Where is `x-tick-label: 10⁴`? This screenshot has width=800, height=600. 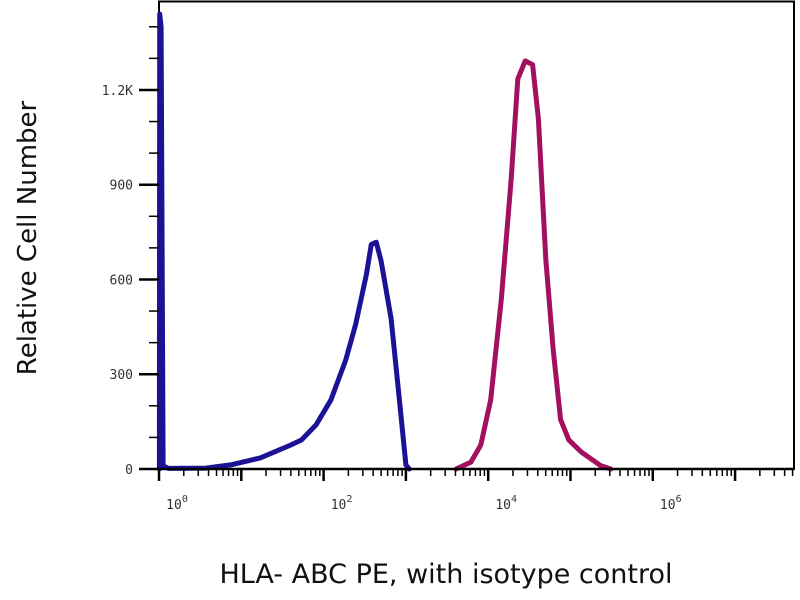
x-tick-label: 10⁴ is located at coordinates (506, 503).